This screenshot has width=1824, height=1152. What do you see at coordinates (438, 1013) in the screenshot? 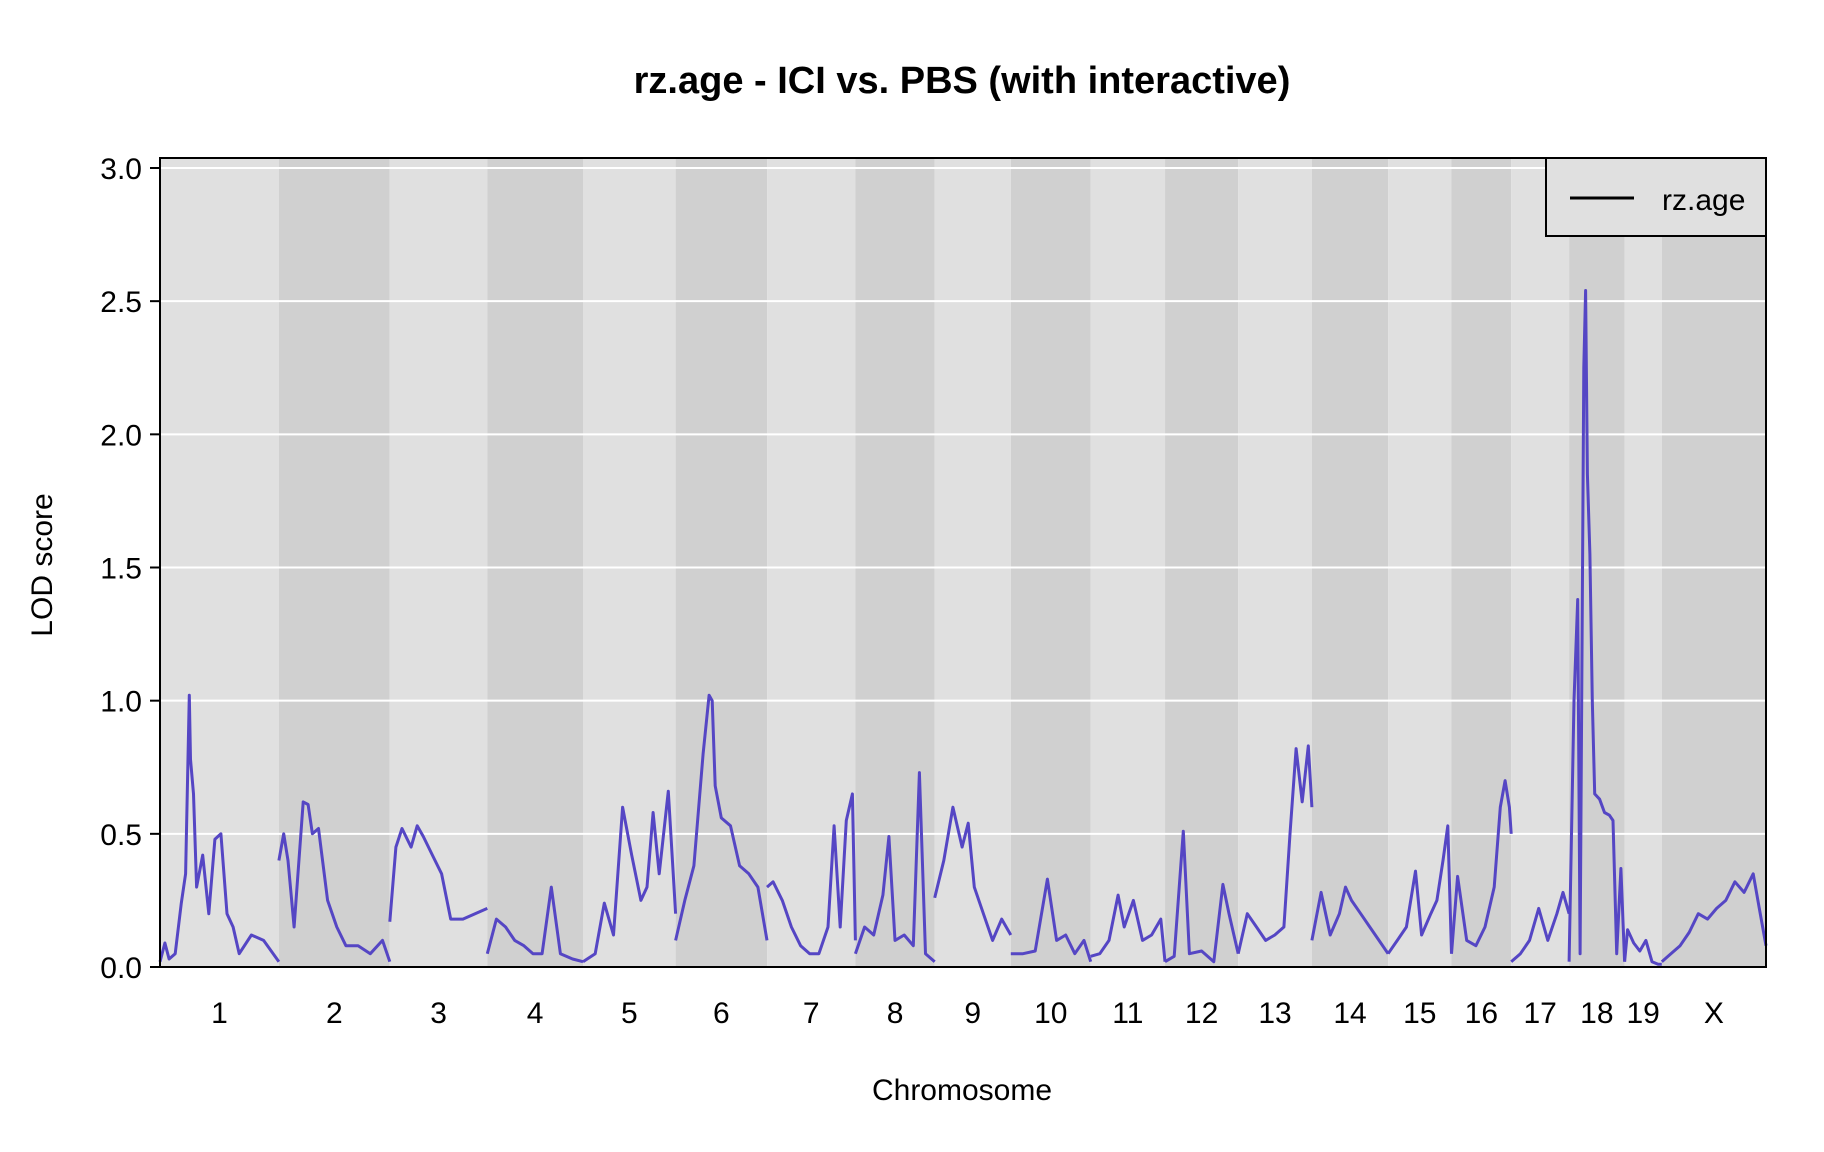
I see `x-tick-label-chr-3: 3` at bounding box center [438, 1013].